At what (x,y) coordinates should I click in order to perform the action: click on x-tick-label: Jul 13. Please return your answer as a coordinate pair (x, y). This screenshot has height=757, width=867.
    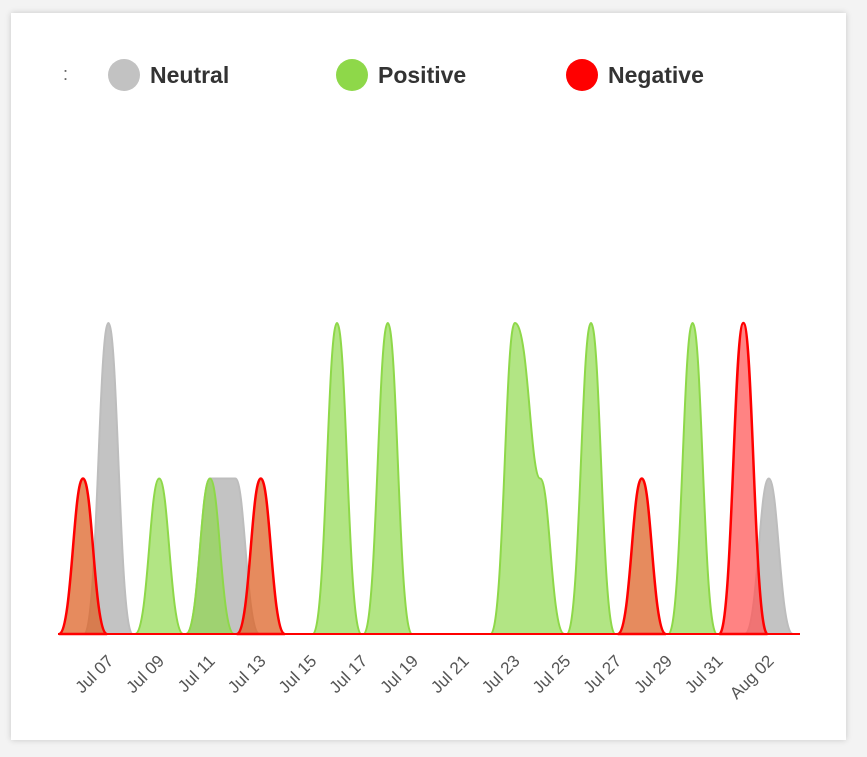
    Looking at the image, I should click on (247, 674).